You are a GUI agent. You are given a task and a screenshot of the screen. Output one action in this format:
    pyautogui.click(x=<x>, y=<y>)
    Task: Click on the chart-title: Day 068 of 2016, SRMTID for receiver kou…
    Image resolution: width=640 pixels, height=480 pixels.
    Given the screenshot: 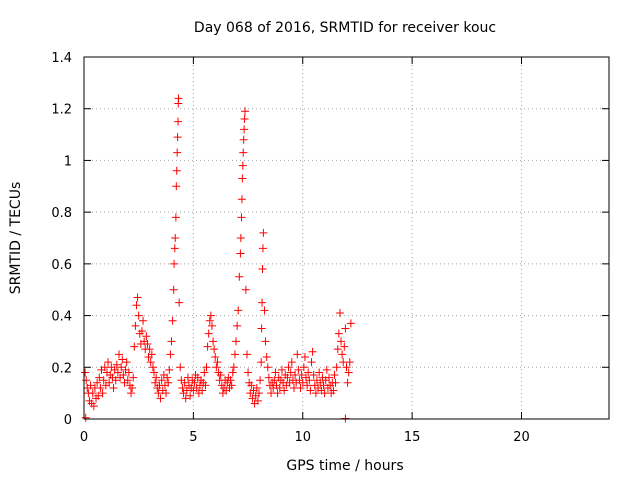 What is the action you would take?
    pyautogui.click(x=345, y=28)
    